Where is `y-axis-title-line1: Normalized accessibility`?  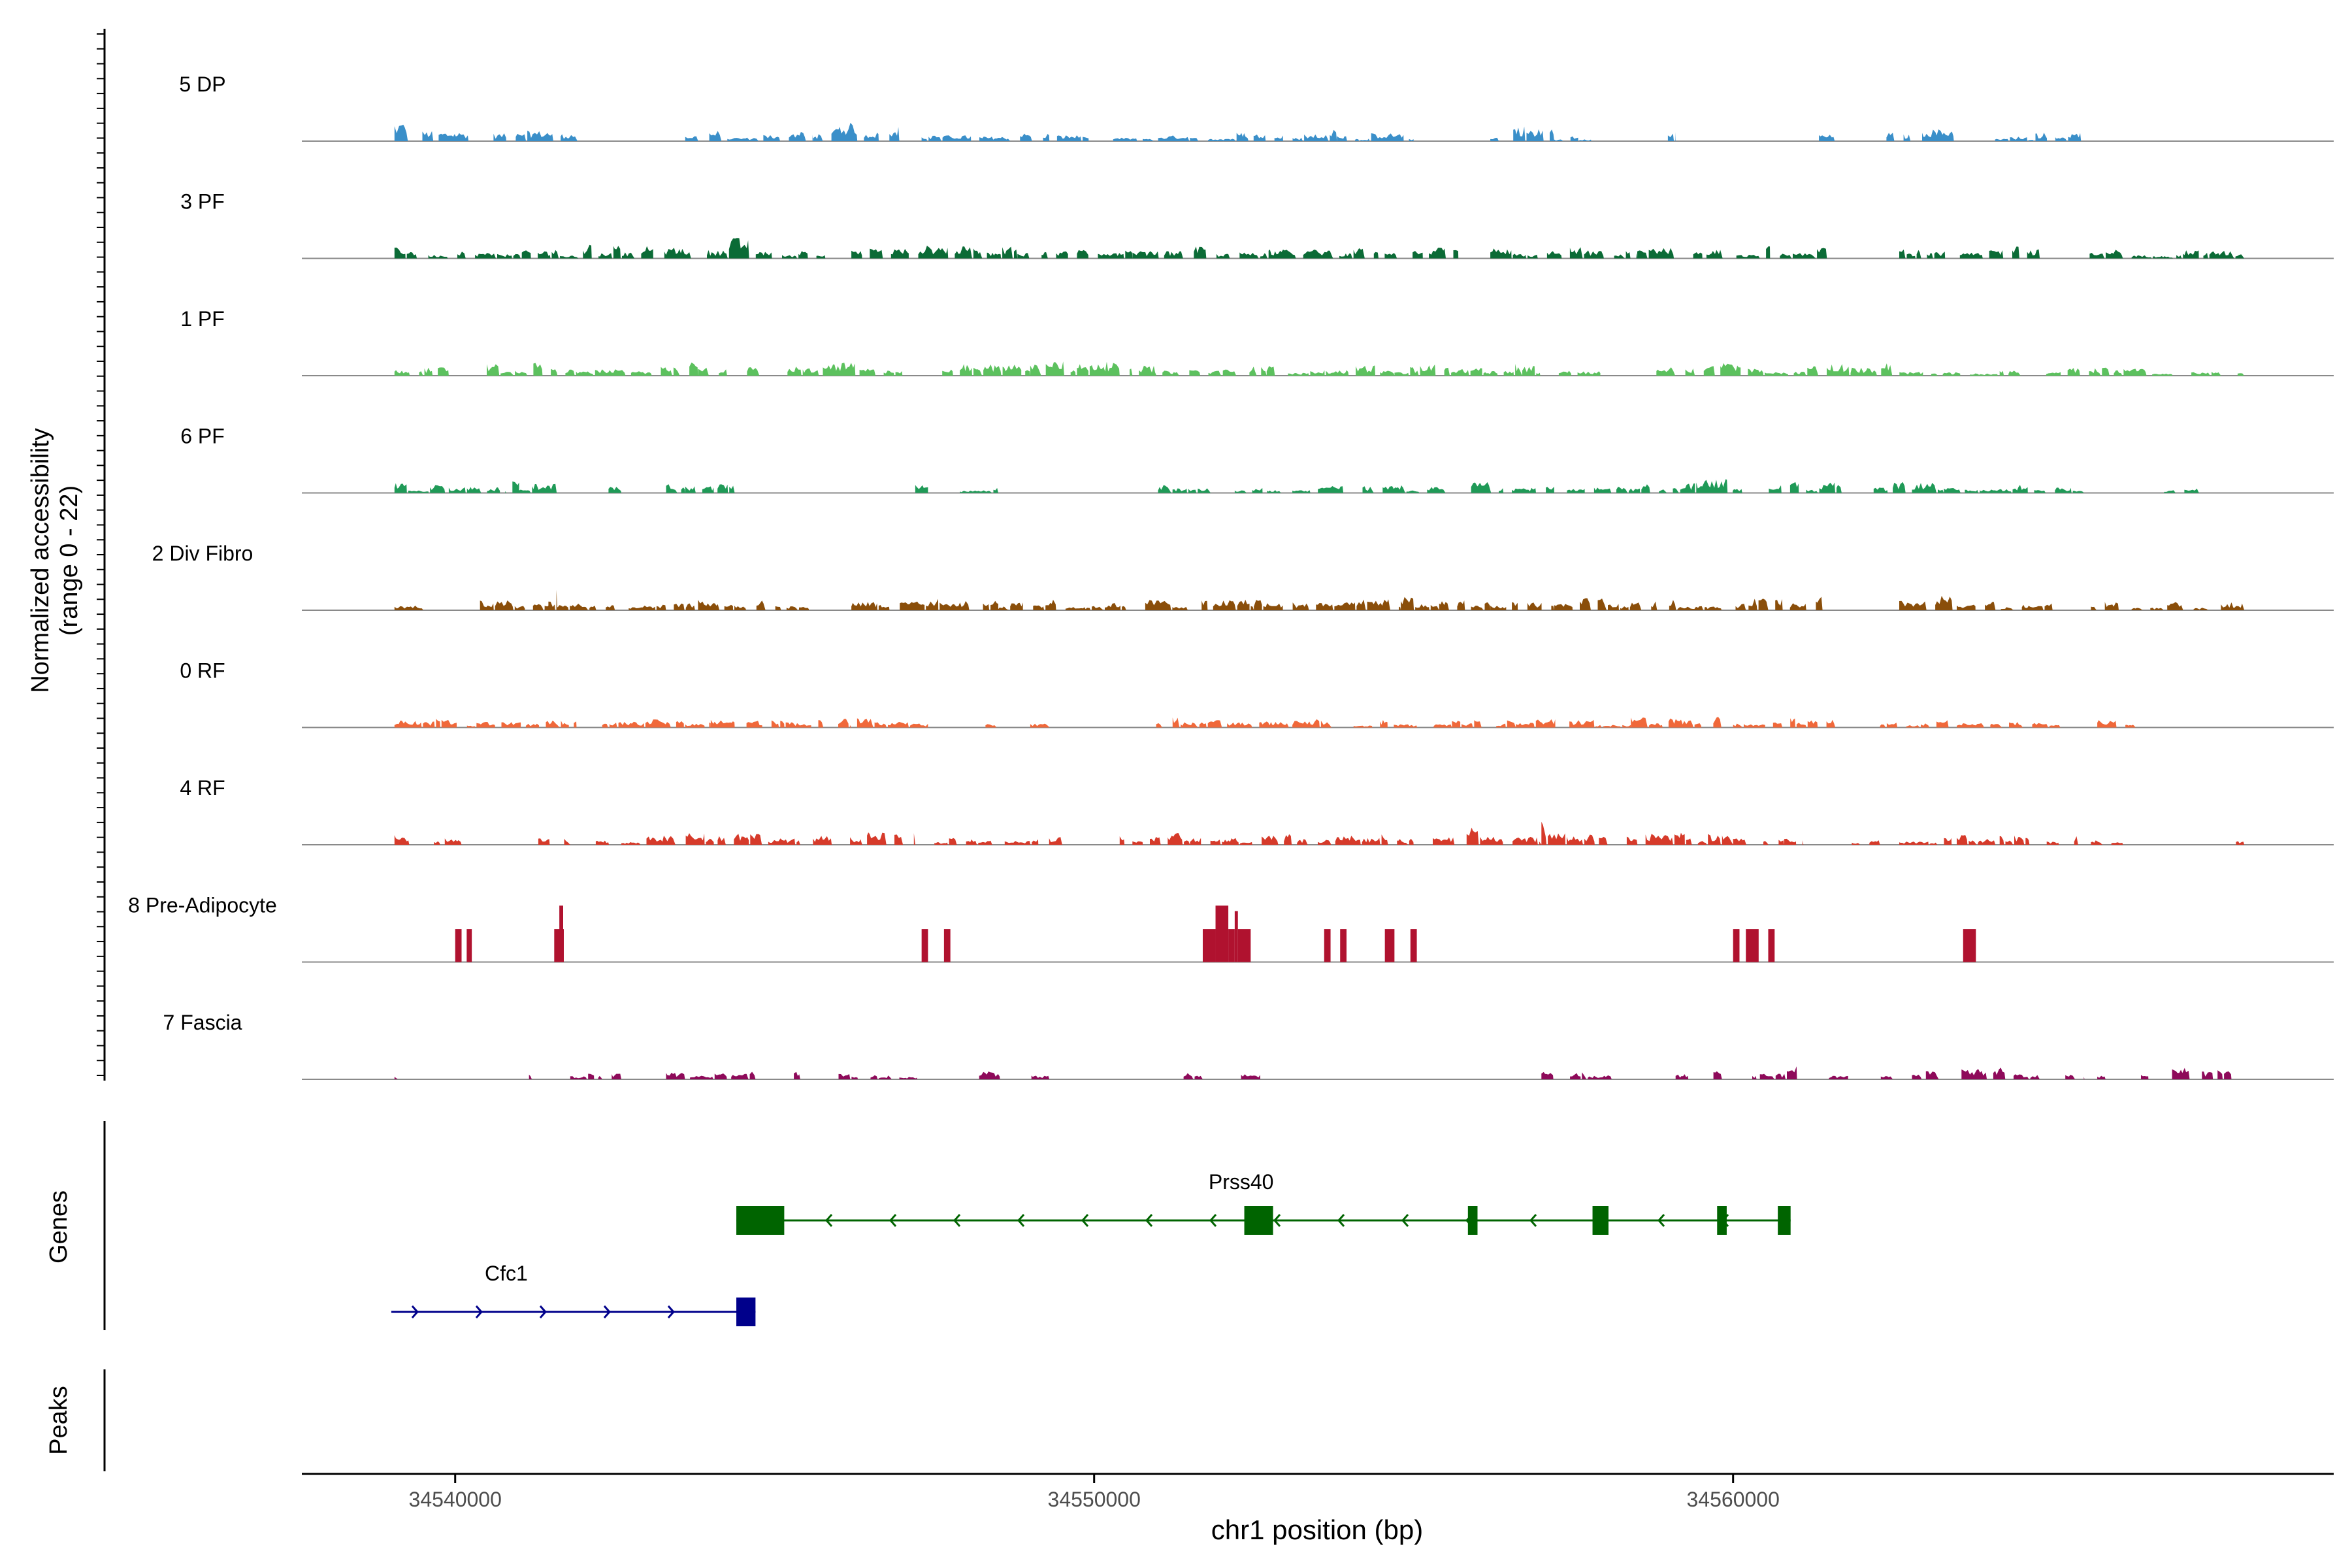 y-axis-title-line1: Normalized accessibility is located at coordinates (40, 560).